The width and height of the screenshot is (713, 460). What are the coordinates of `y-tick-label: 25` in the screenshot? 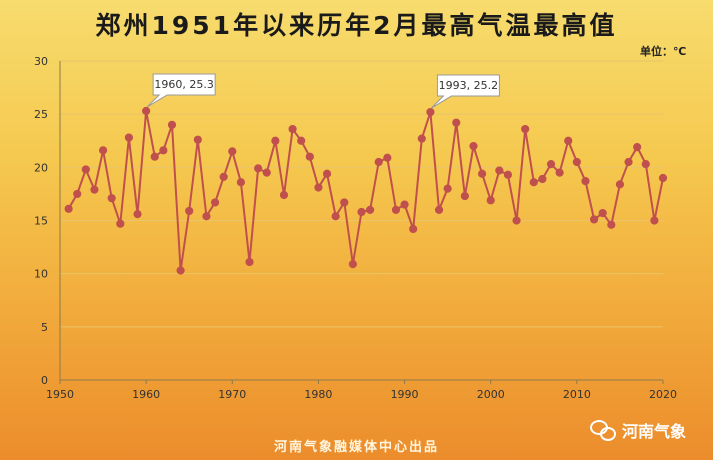 It's located at (41, 114).